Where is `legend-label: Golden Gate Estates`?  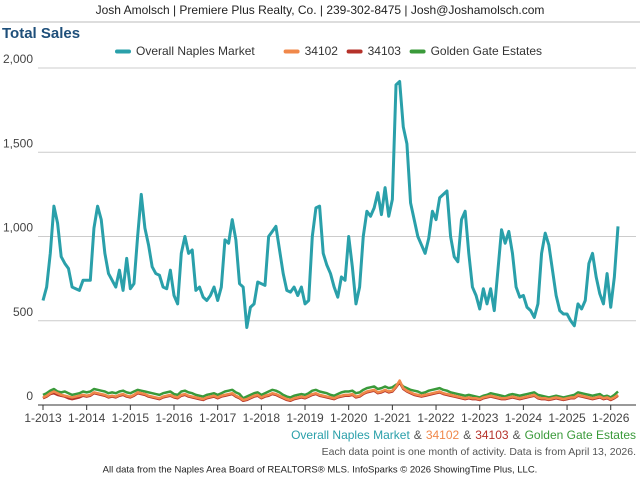
legend-label: Golden Gate Estates is located at coordinates (486, 51).